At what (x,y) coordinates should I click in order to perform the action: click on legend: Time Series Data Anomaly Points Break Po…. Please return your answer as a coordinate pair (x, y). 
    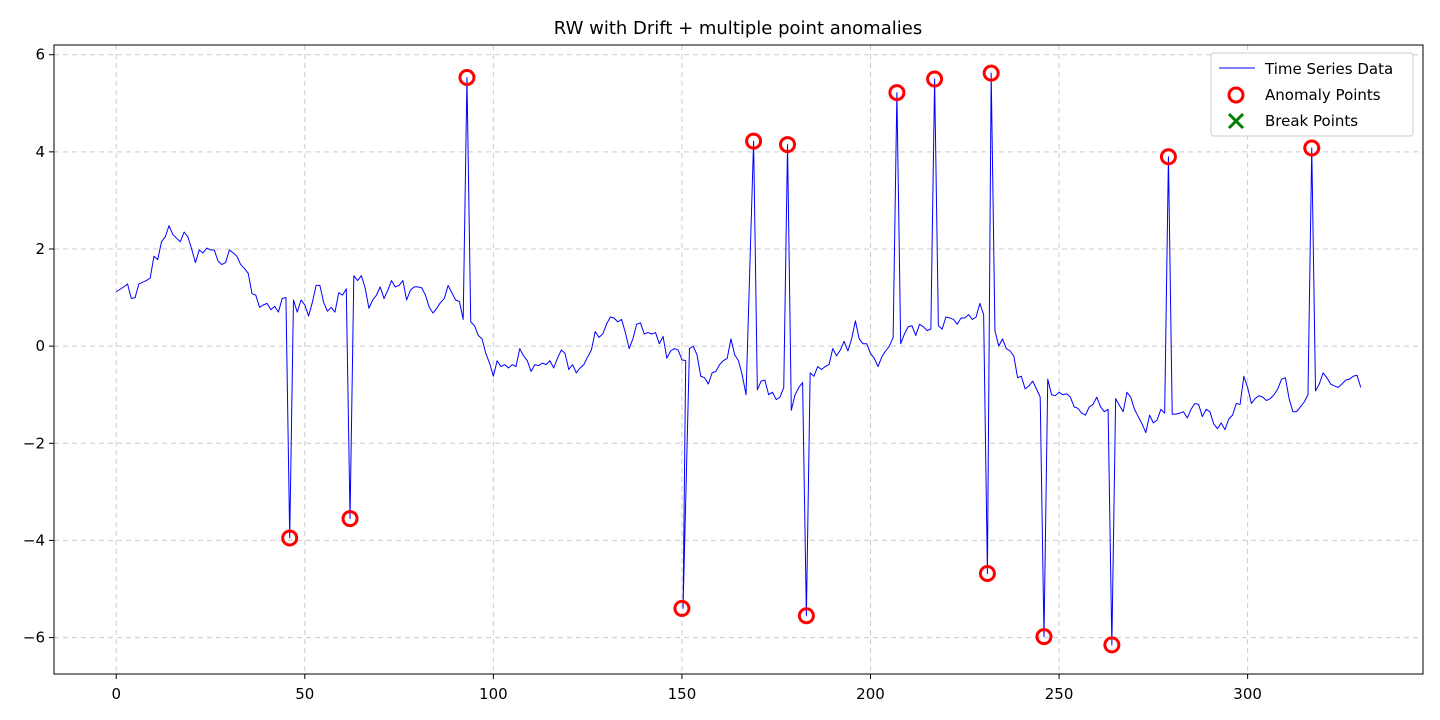
    Looking at the image, I should click on (1312, 94).